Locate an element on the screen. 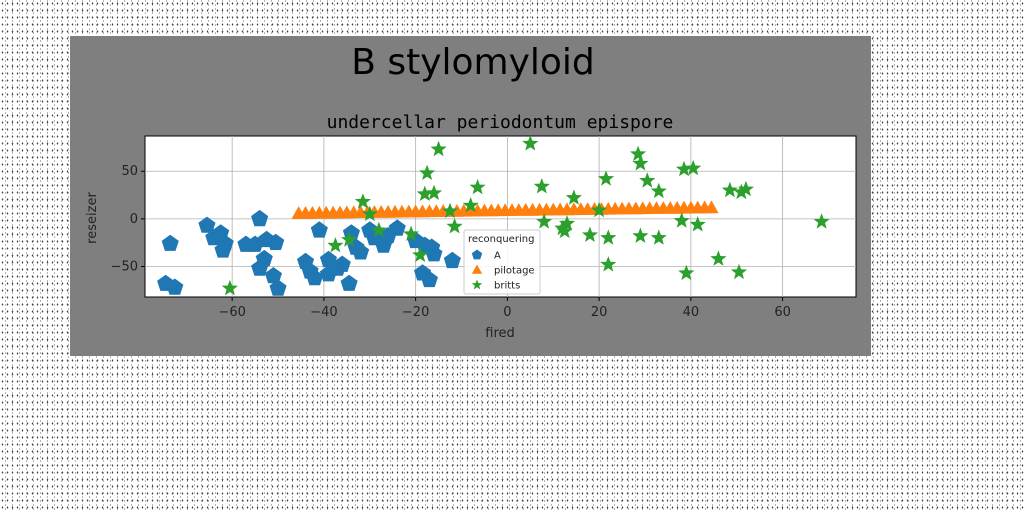 Image resolution: width=1024 pixels, height=512 pixels. legend-label-pilotage: pilotage is located at coordinates (514, 271).